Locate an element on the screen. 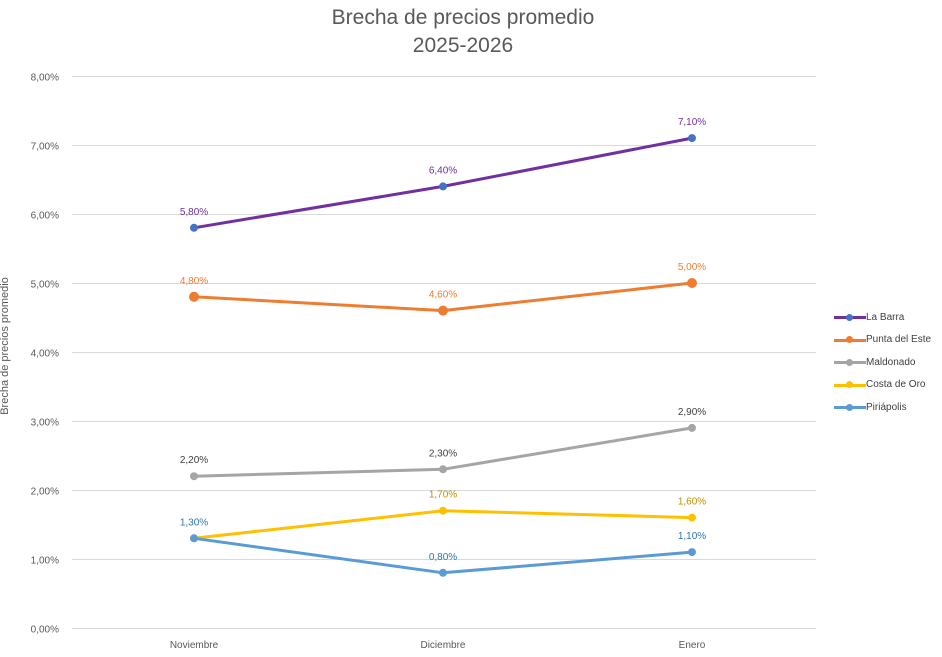  legend-label: La Barra is located at coordinates (885, 317).